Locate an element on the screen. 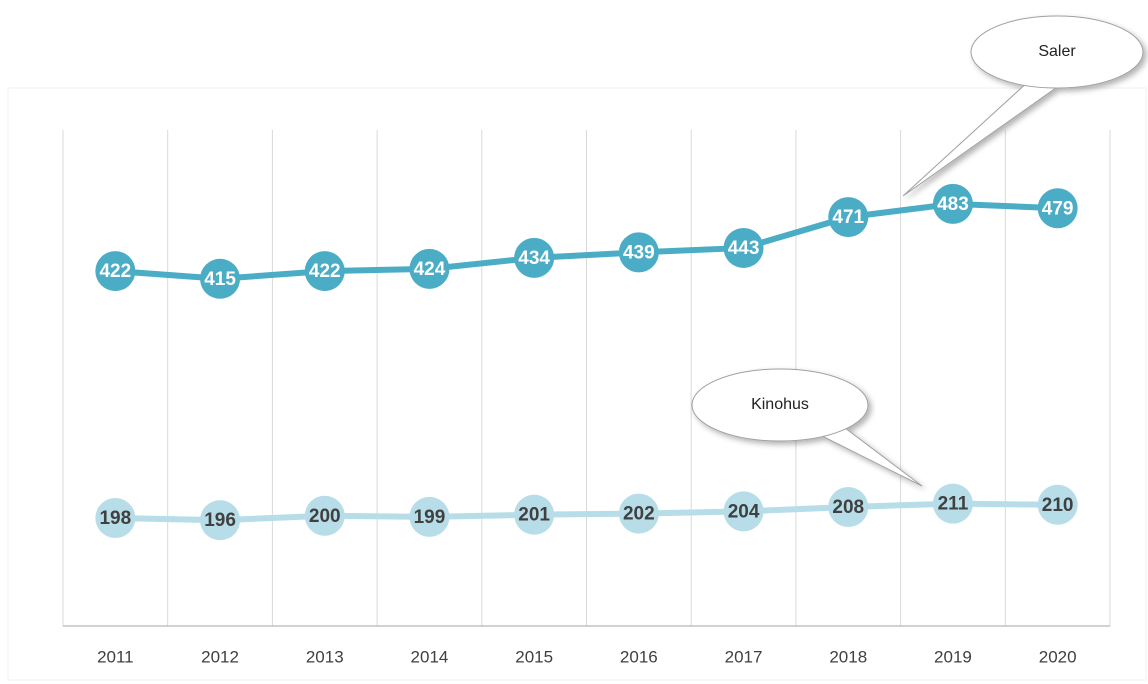  x-tick-label: 2013 is located at coordinates (325, 656).